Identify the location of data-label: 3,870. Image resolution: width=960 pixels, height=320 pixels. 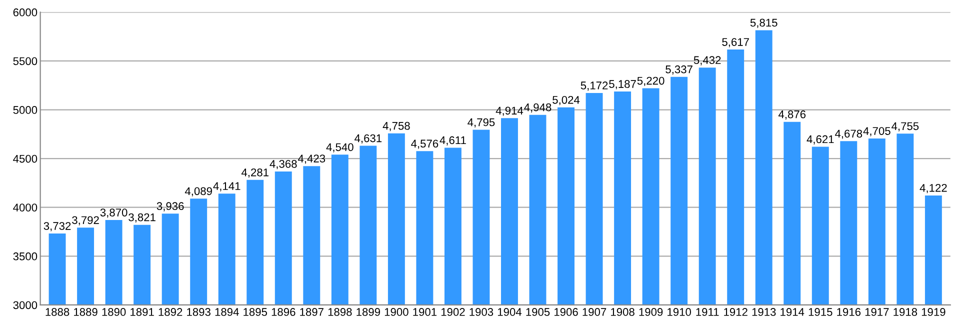
(114, 213).